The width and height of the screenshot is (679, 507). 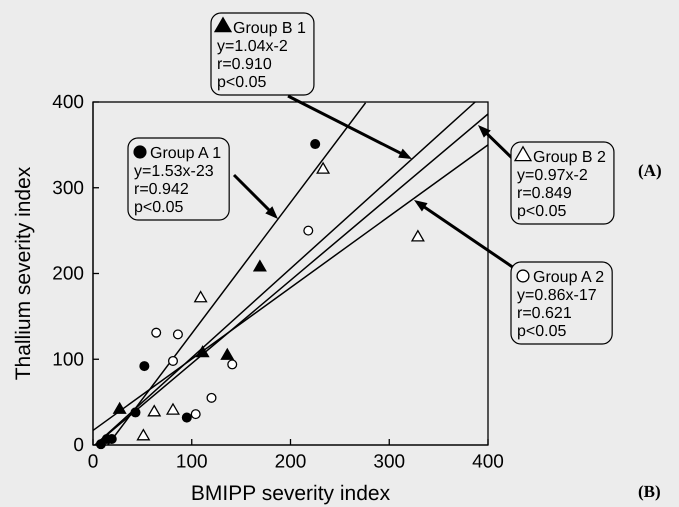 I want to click on text: (A), so click(x=650, y=170).